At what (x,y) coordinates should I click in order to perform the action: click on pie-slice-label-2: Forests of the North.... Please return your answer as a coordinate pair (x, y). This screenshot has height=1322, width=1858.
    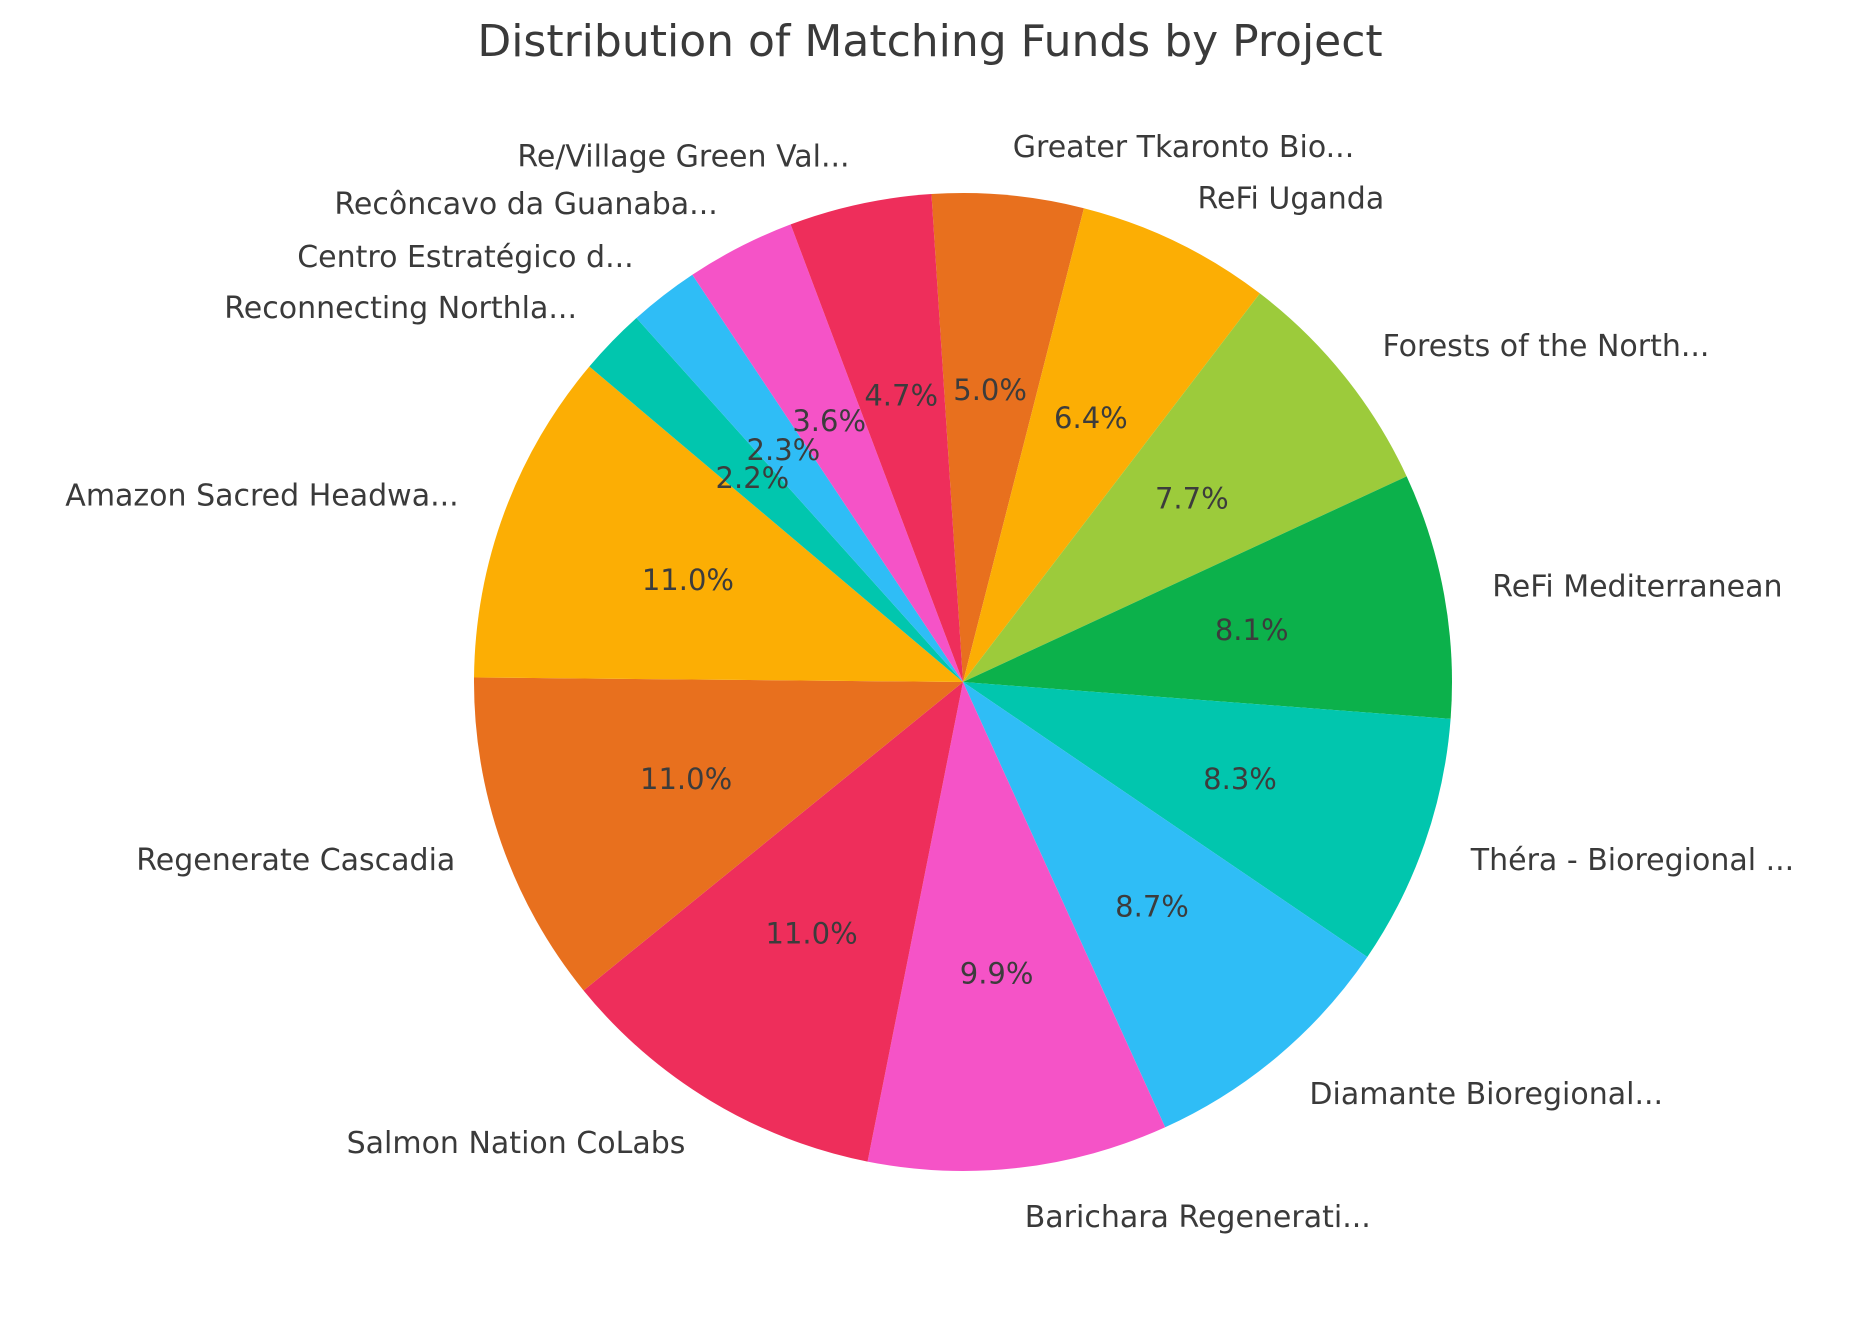
    Looking at the image, I should click on (1546, 346).